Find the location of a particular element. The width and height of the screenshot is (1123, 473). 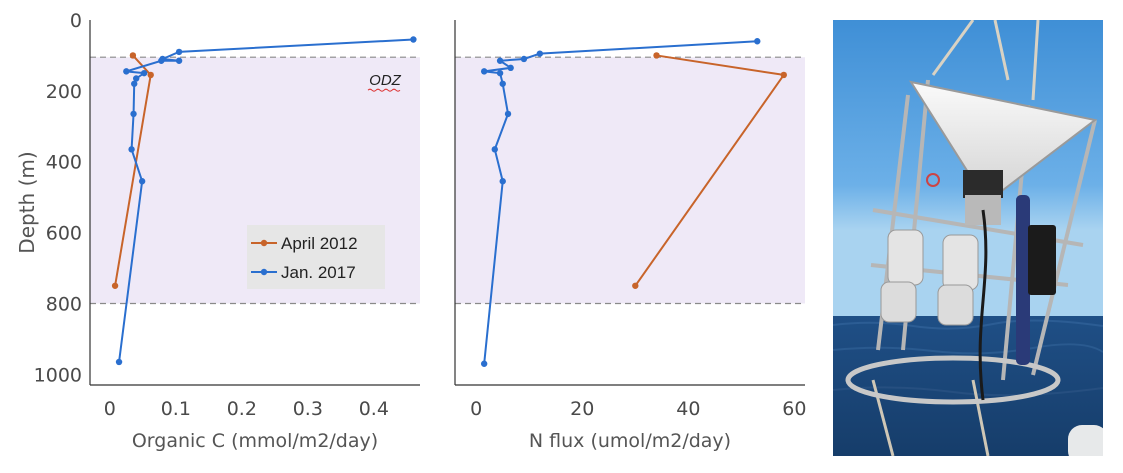

legend-box is located at coordinates (316, 257).